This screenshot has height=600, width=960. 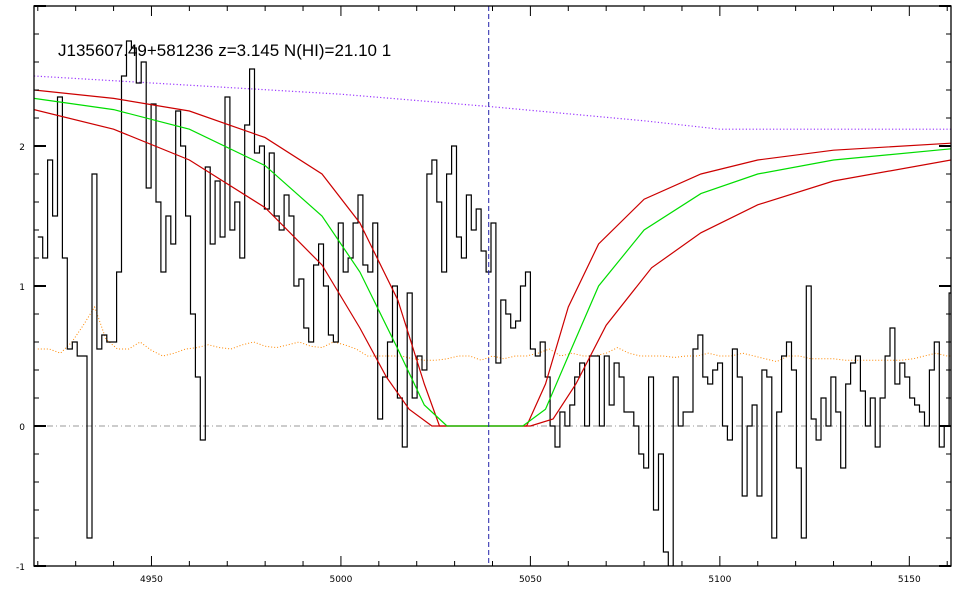 What do you see at coordinates (530, 580) in the screenshot?
I see `x-tick-label: 5050` at bounding box center [530, 580].